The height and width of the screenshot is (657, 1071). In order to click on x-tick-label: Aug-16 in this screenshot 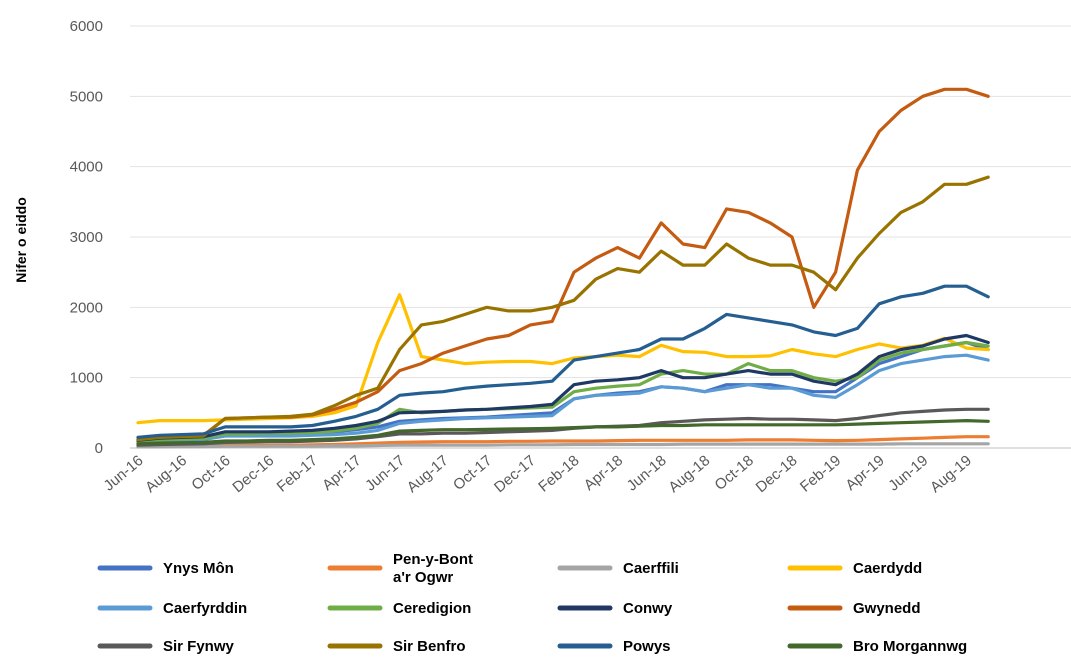, I will do `click(166, 474)`.